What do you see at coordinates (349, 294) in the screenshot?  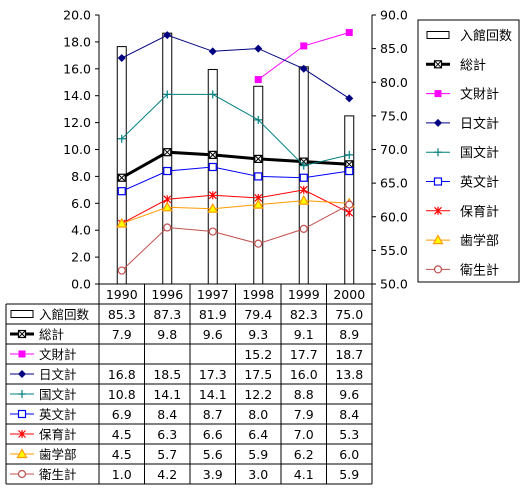 I see `table-year-header: 2000` at bounding box center [349, 294].